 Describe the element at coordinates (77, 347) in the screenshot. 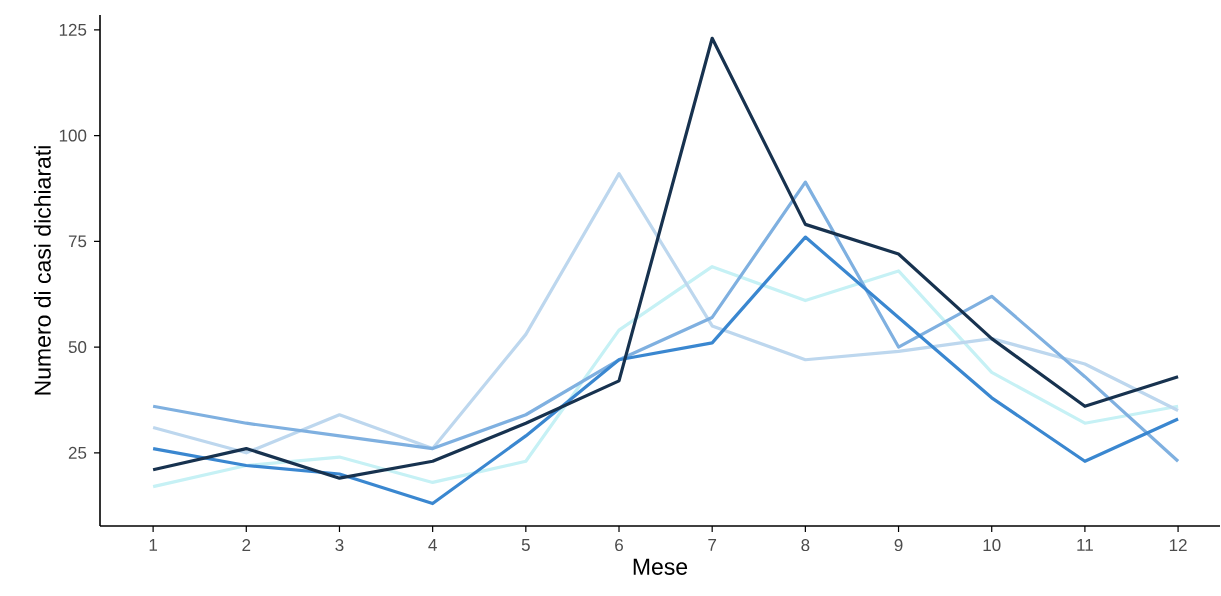

I see `y-tick-label: 50` at that location.